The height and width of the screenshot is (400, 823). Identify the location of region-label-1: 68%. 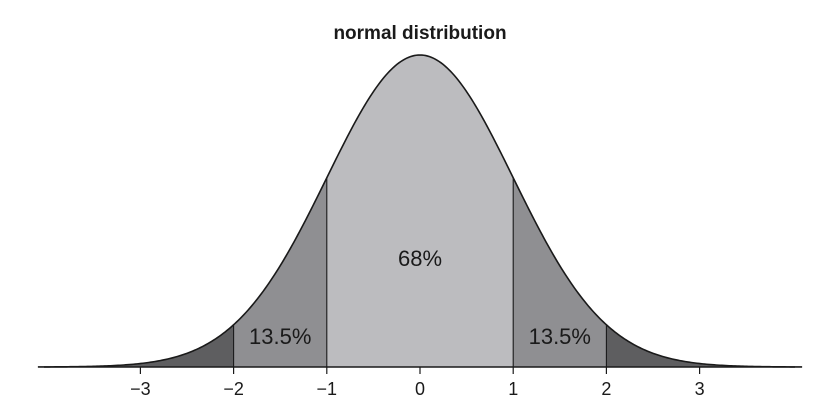
(420, 258).